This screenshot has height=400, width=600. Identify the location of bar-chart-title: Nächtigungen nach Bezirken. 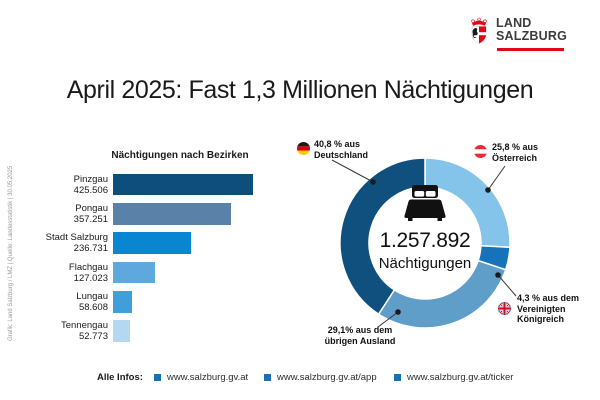
(180, 155).